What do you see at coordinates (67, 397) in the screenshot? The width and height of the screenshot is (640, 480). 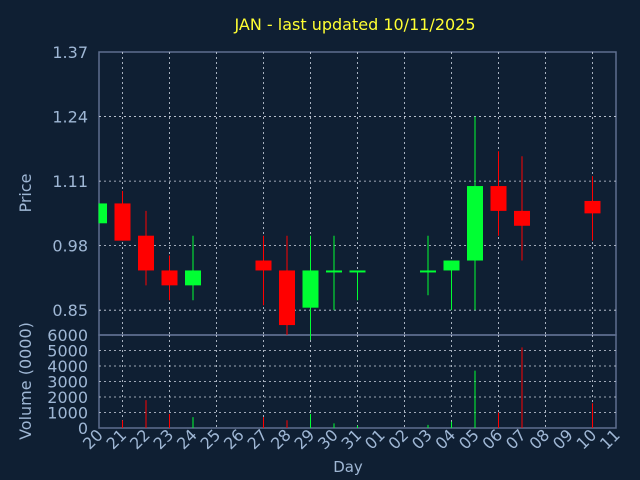 I see `volume-tick-label: 2000` at bounding box center [67, 397].